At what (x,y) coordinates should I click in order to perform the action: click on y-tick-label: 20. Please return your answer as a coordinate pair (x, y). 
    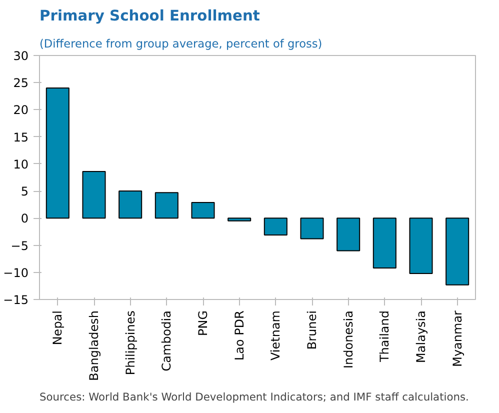
    Looking at the image, I should click on (21, 110).